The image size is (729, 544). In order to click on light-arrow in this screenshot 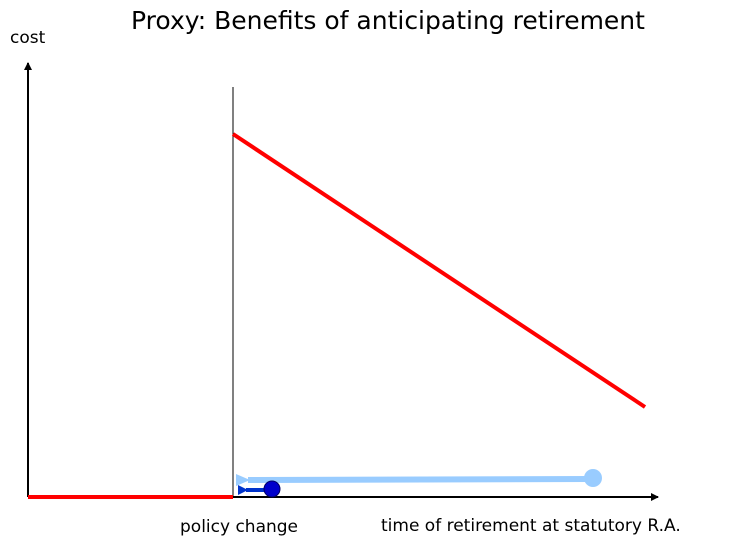, I will do `click(413, 480)`.